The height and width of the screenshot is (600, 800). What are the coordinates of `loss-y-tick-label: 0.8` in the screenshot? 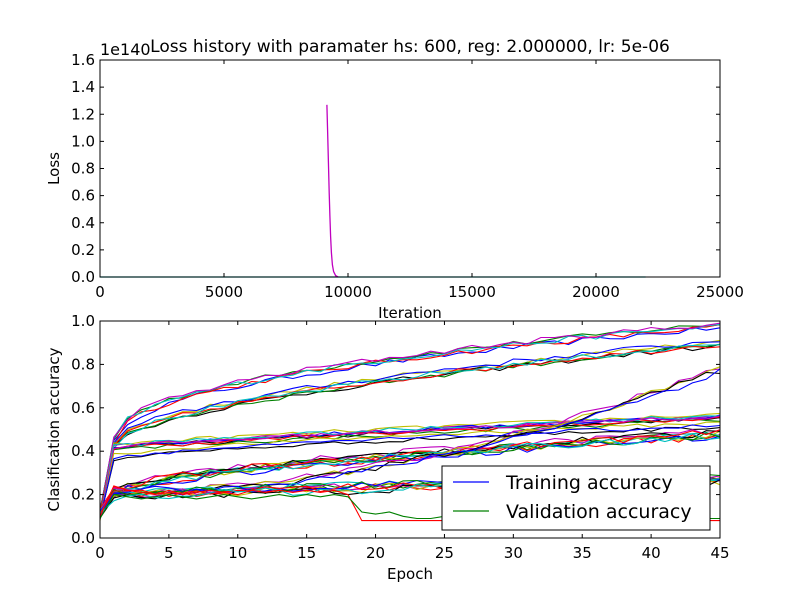 It's located at (83, 169).